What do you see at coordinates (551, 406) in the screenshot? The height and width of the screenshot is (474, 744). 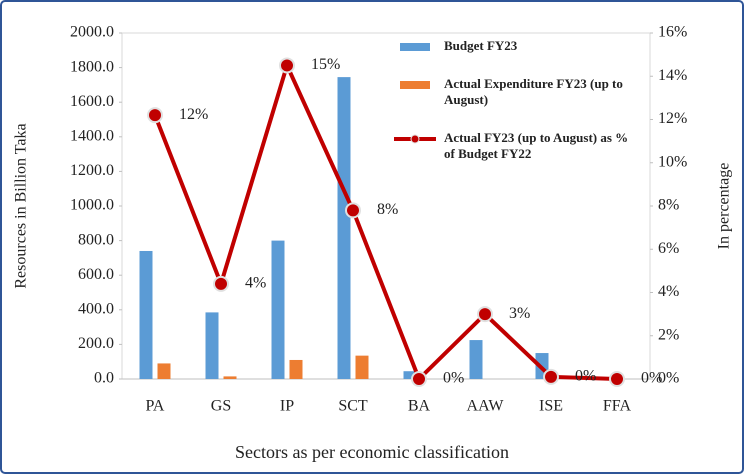 I see `x-tick-label: ISE` at bounding box center [551, 406].